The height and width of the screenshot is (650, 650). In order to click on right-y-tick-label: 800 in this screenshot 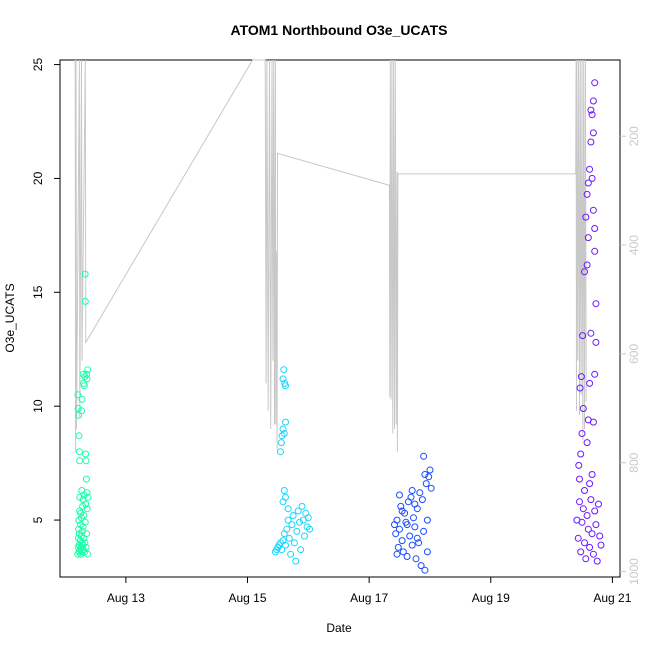, I will do `click(634, 462)`.